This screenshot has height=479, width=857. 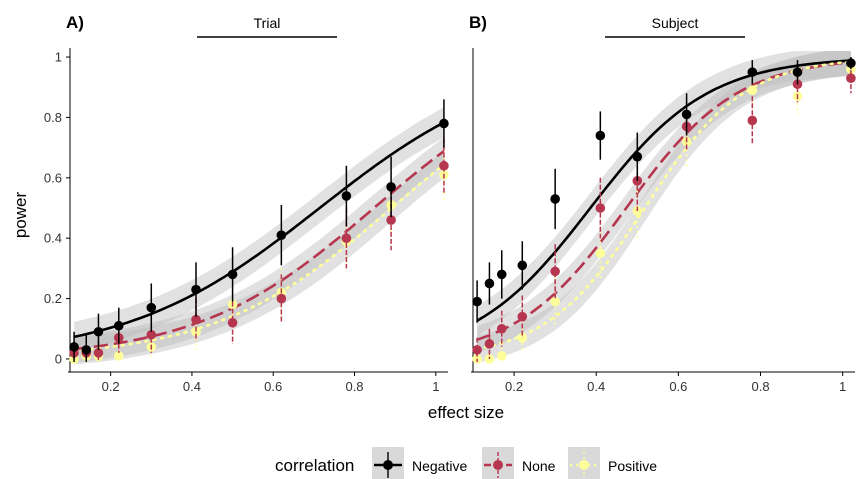 What do you see at coordinates (584, 465) in the screenshot?
I see `legend-point-positive` at bounding box center [584, 465].